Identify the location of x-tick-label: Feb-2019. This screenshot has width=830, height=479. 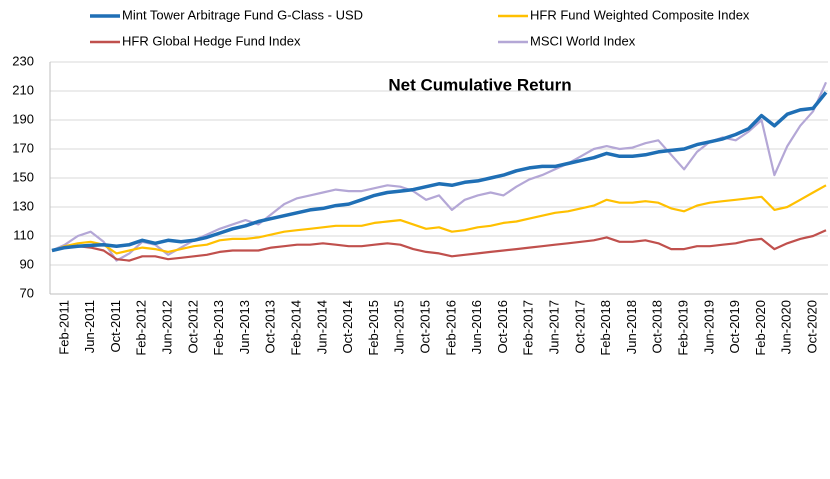
(683, 328).